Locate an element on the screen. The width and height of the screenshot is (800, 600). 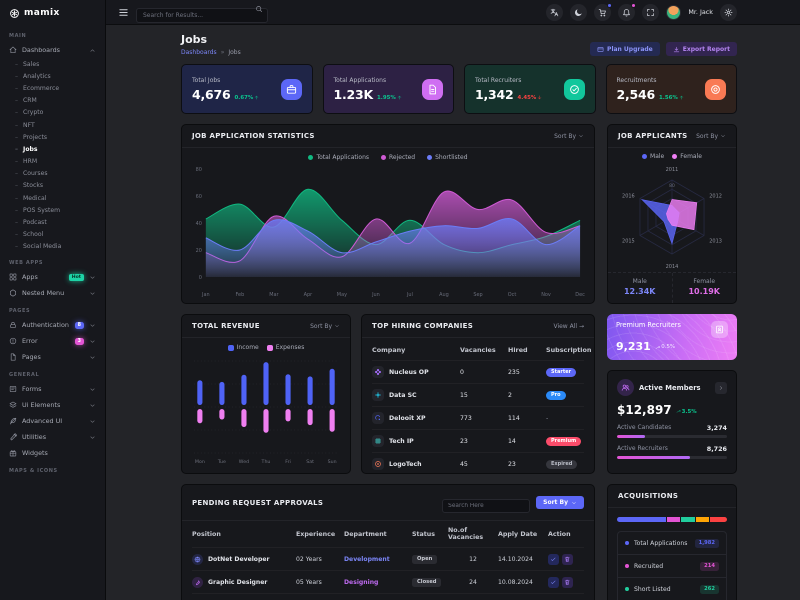
department-link: Designing is located at coordinates (361, 582).